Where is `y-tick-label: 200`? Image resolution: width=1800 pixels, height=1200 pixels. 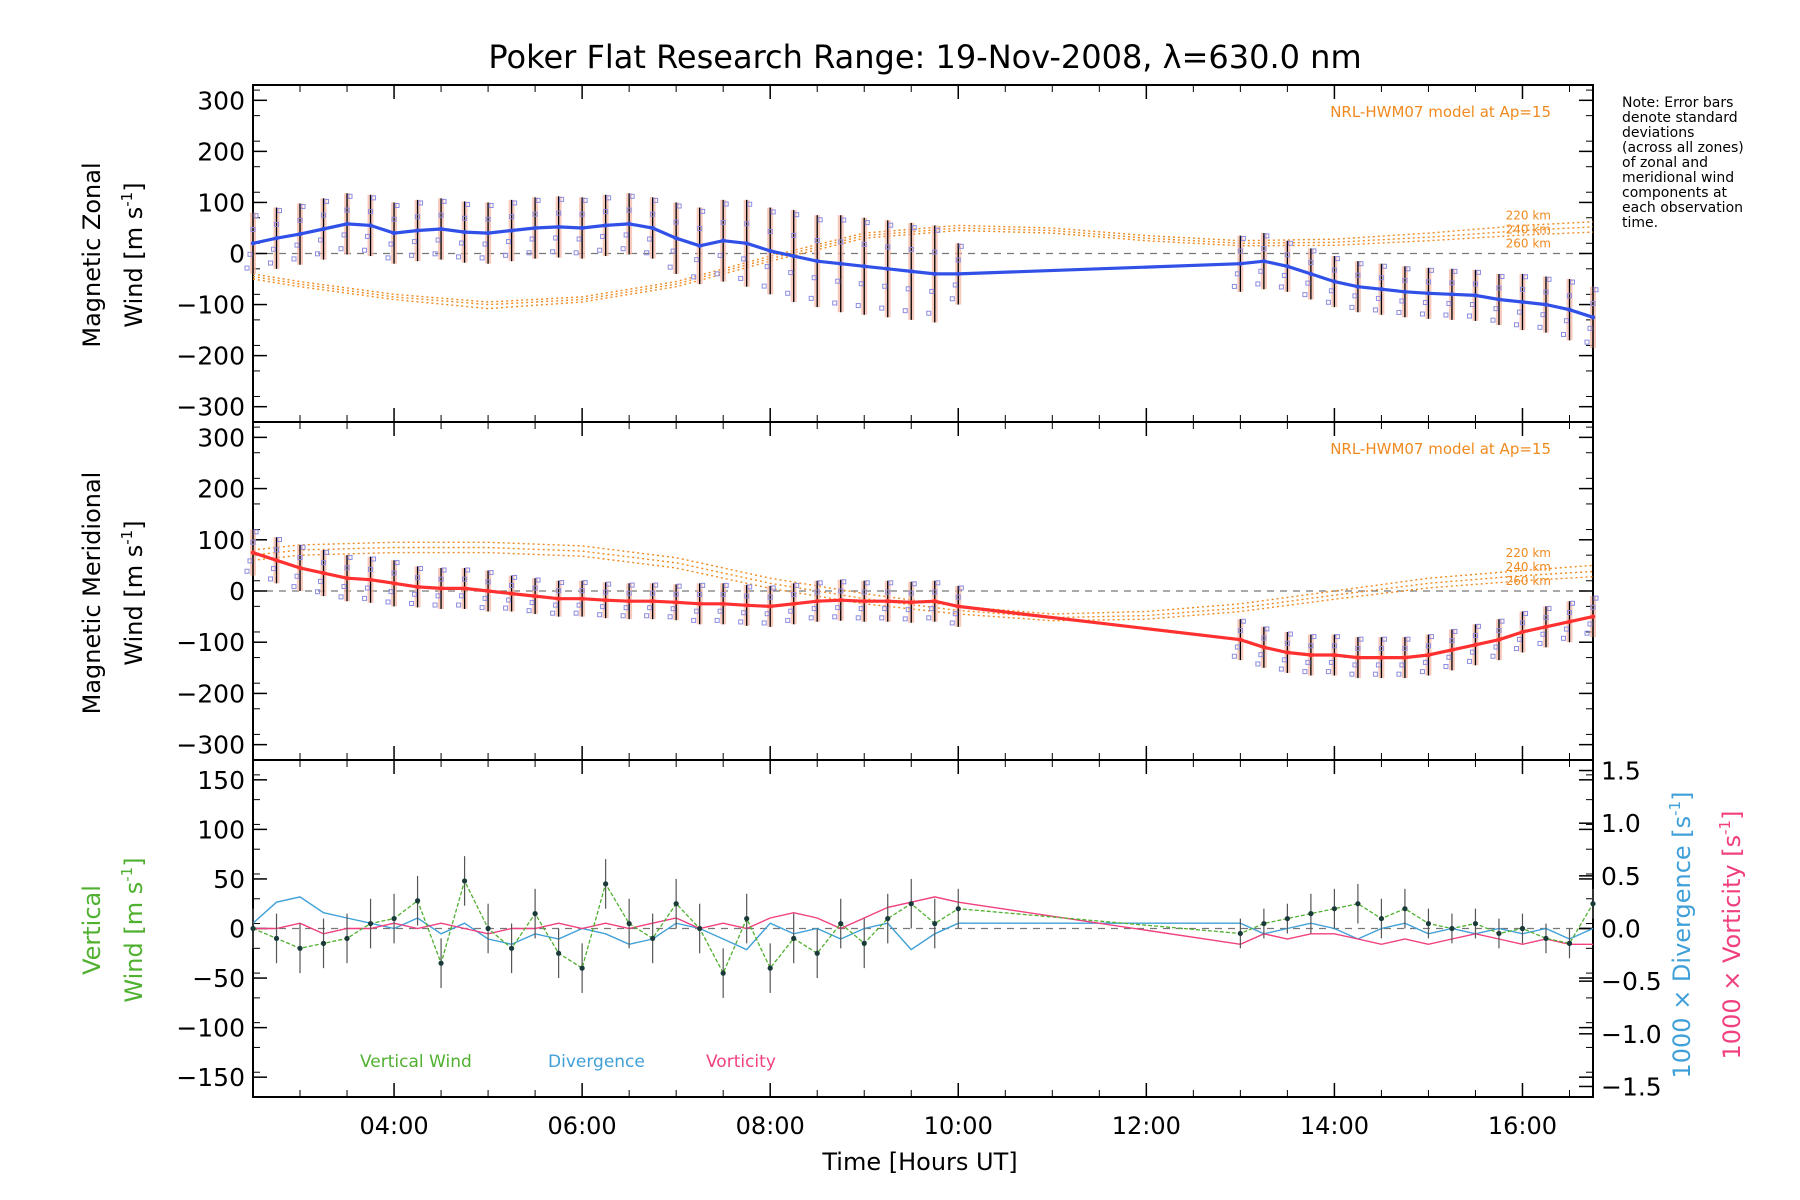
y-tick-label: 200 is located at coordinates (221, 151).